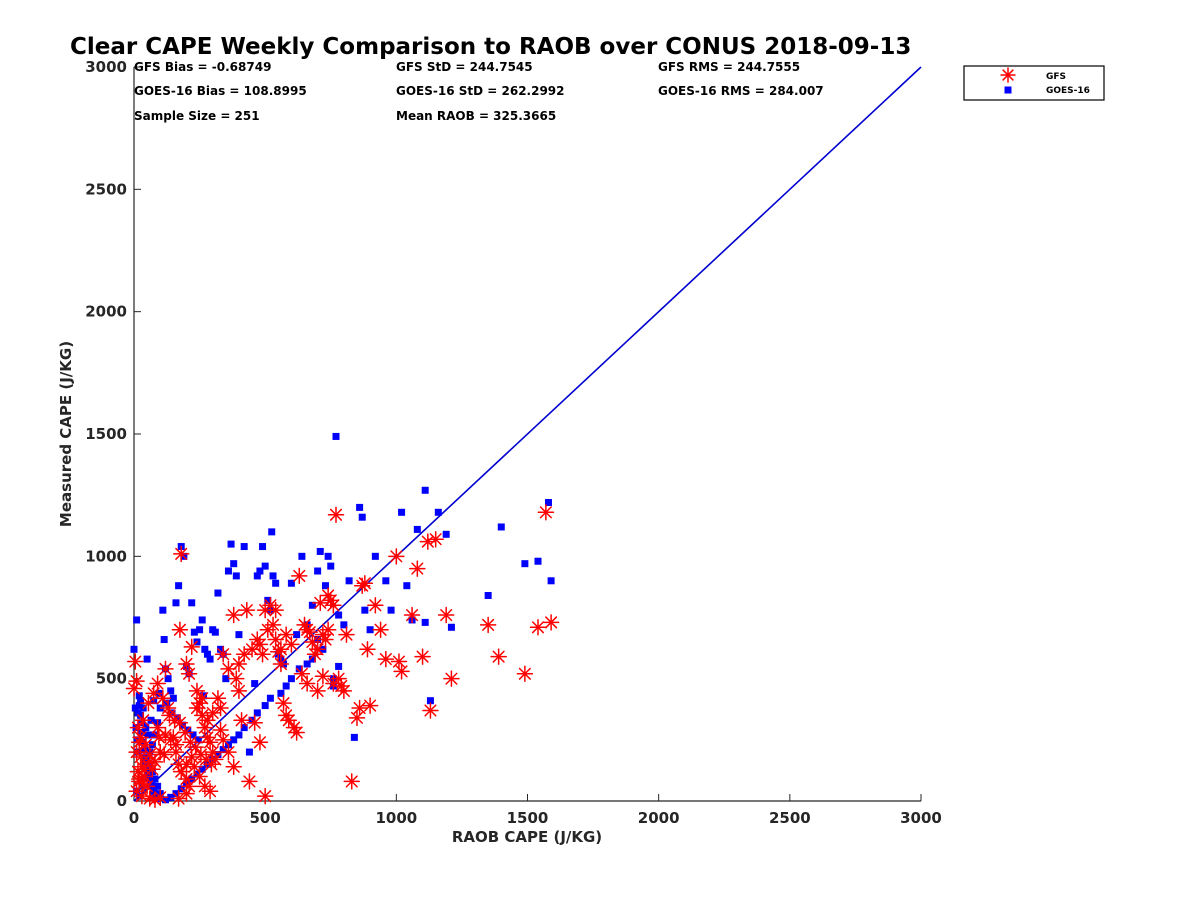 The image size is (1200, 900). What do you see at coordinates (122, 801) in the screenshot?
I see `y-tick-label: 0` at bounding box center [122, 801].